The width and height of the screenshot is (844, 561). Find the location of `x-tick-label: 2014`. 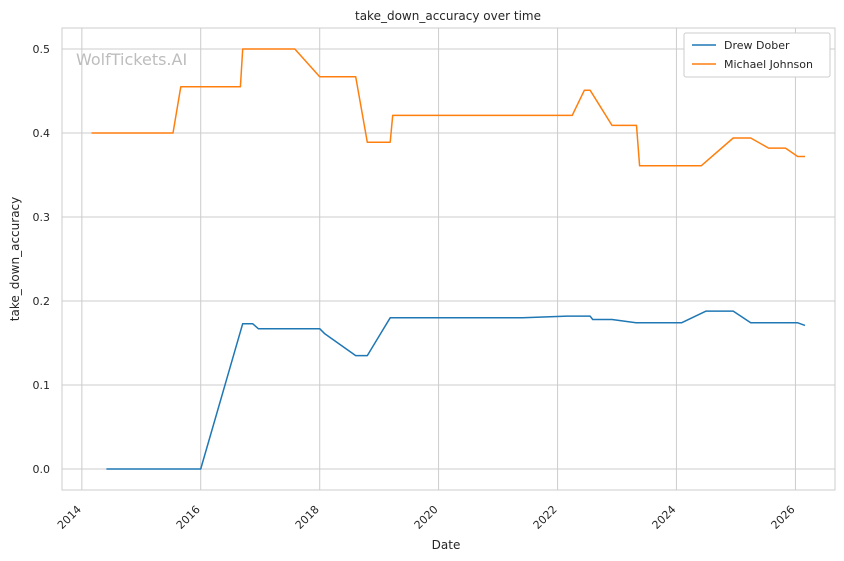

x-tick-label: 2014 is located at coordinates (69, 517).